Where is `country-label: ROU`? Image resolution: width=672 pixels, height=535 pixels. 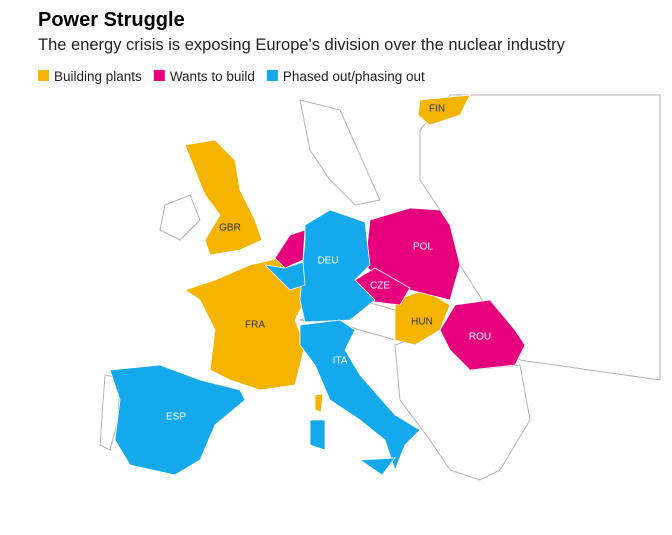 country-label: ROU is located at coordinates (480, 337).